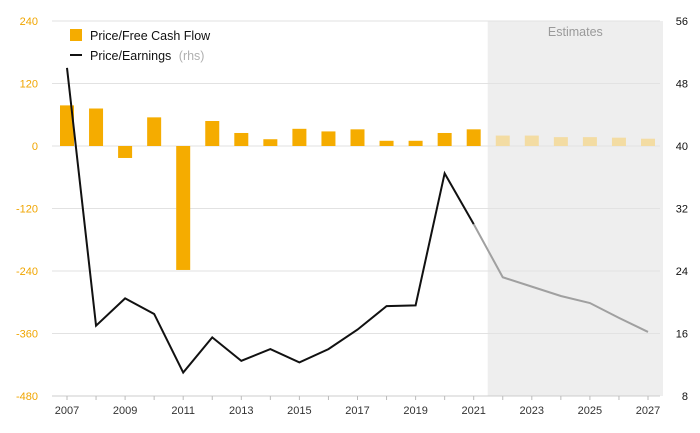  I want to click on x-tick-label: 2013, so click(241, 411).